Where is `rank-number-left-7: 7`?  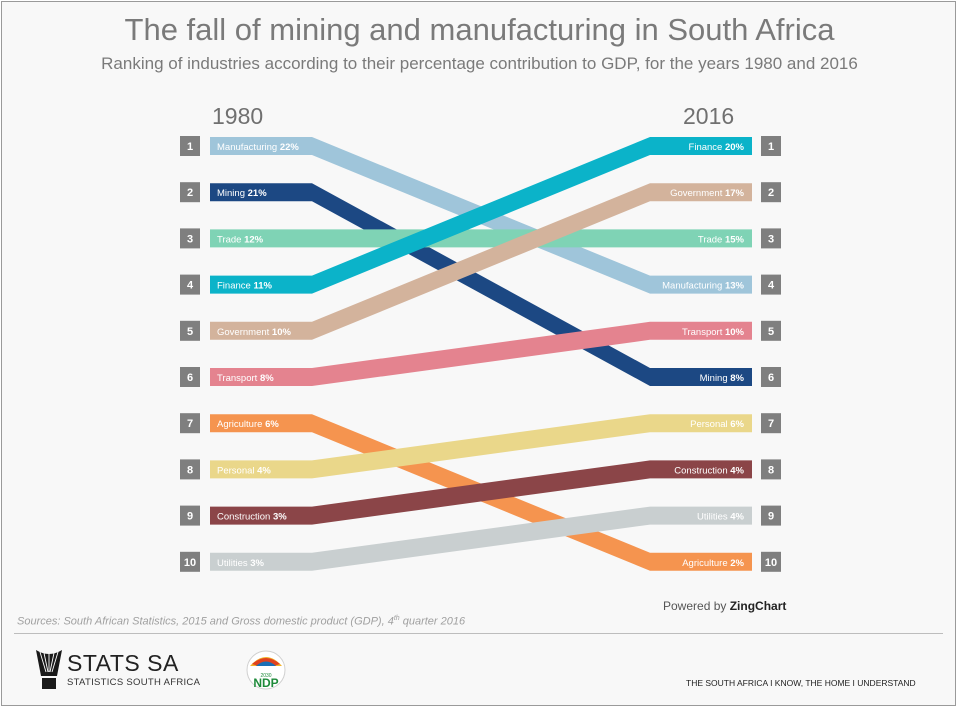 rank-number-left-7: 7 is located at coordinates (190, 424).